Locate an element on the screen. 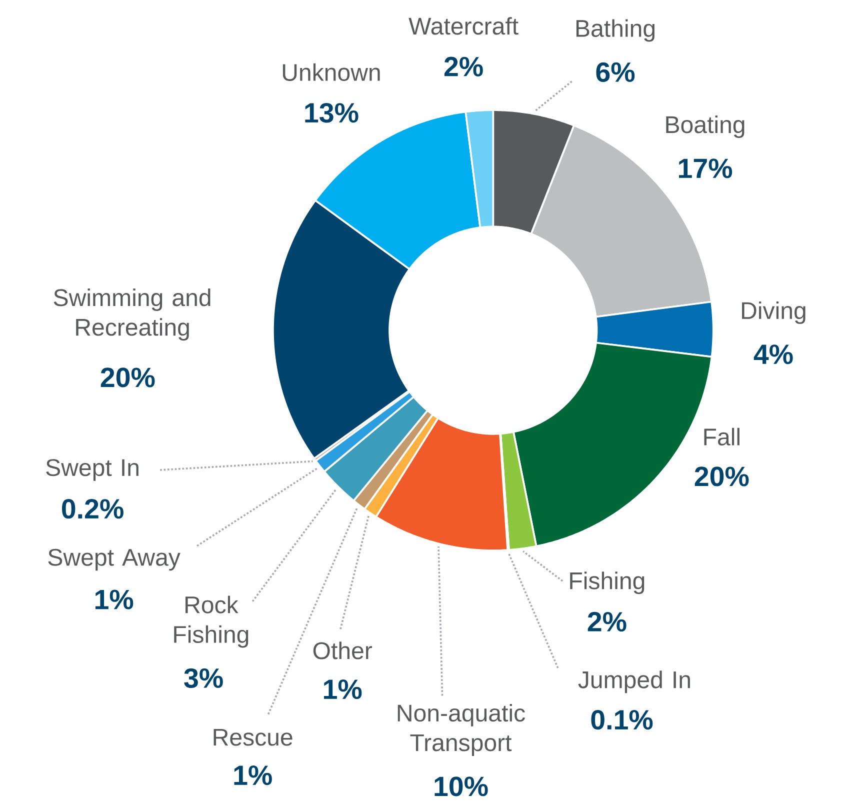 The height and width of the screenshot is (801, 866). slice-label: Non-aquatic Transport is located at coordinates (461, 730).